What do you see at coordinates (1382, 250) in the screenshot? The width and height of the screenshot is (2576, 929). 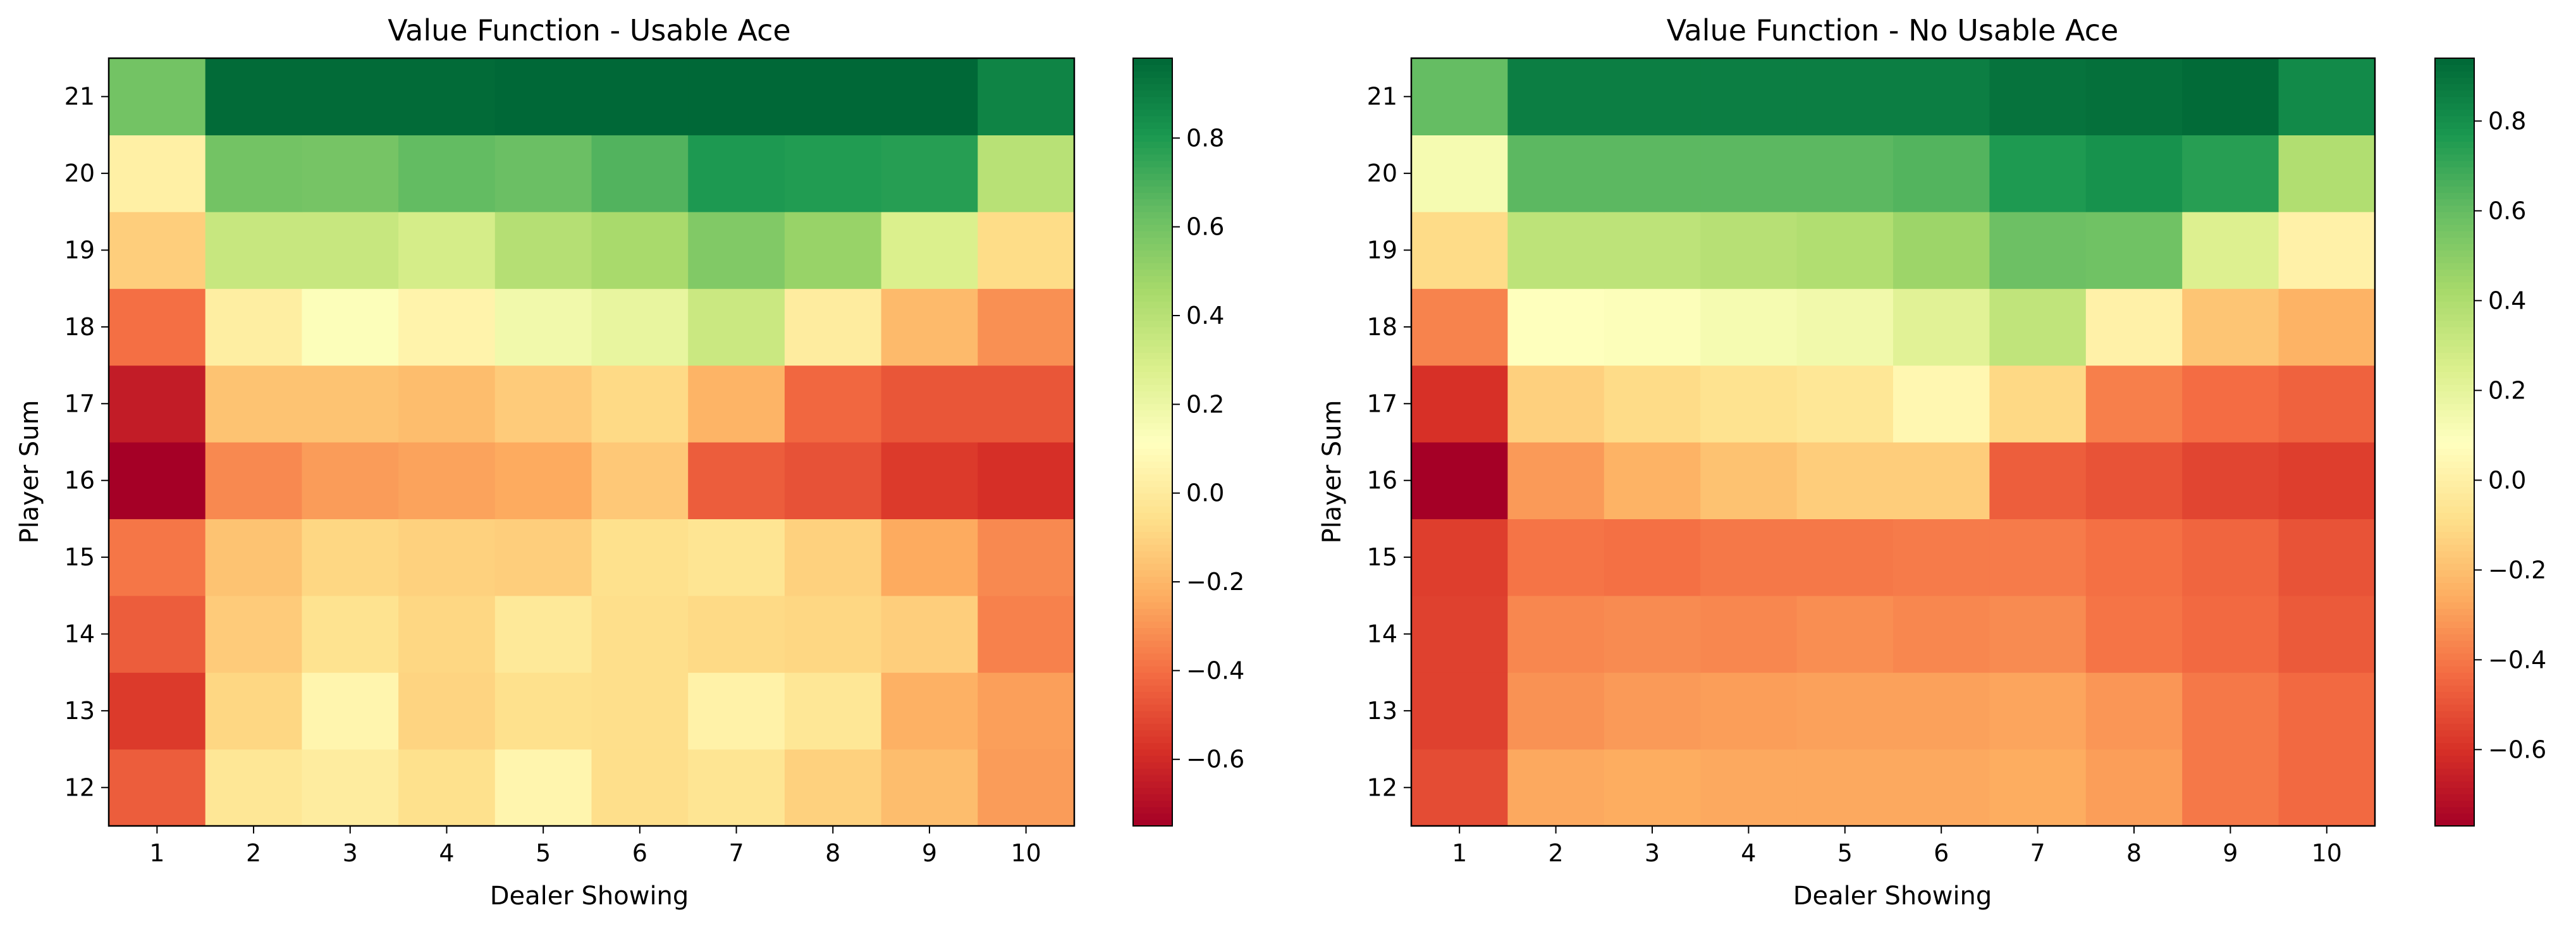 I see `y-tick-label: 19` at bounding box center [1382, 250].